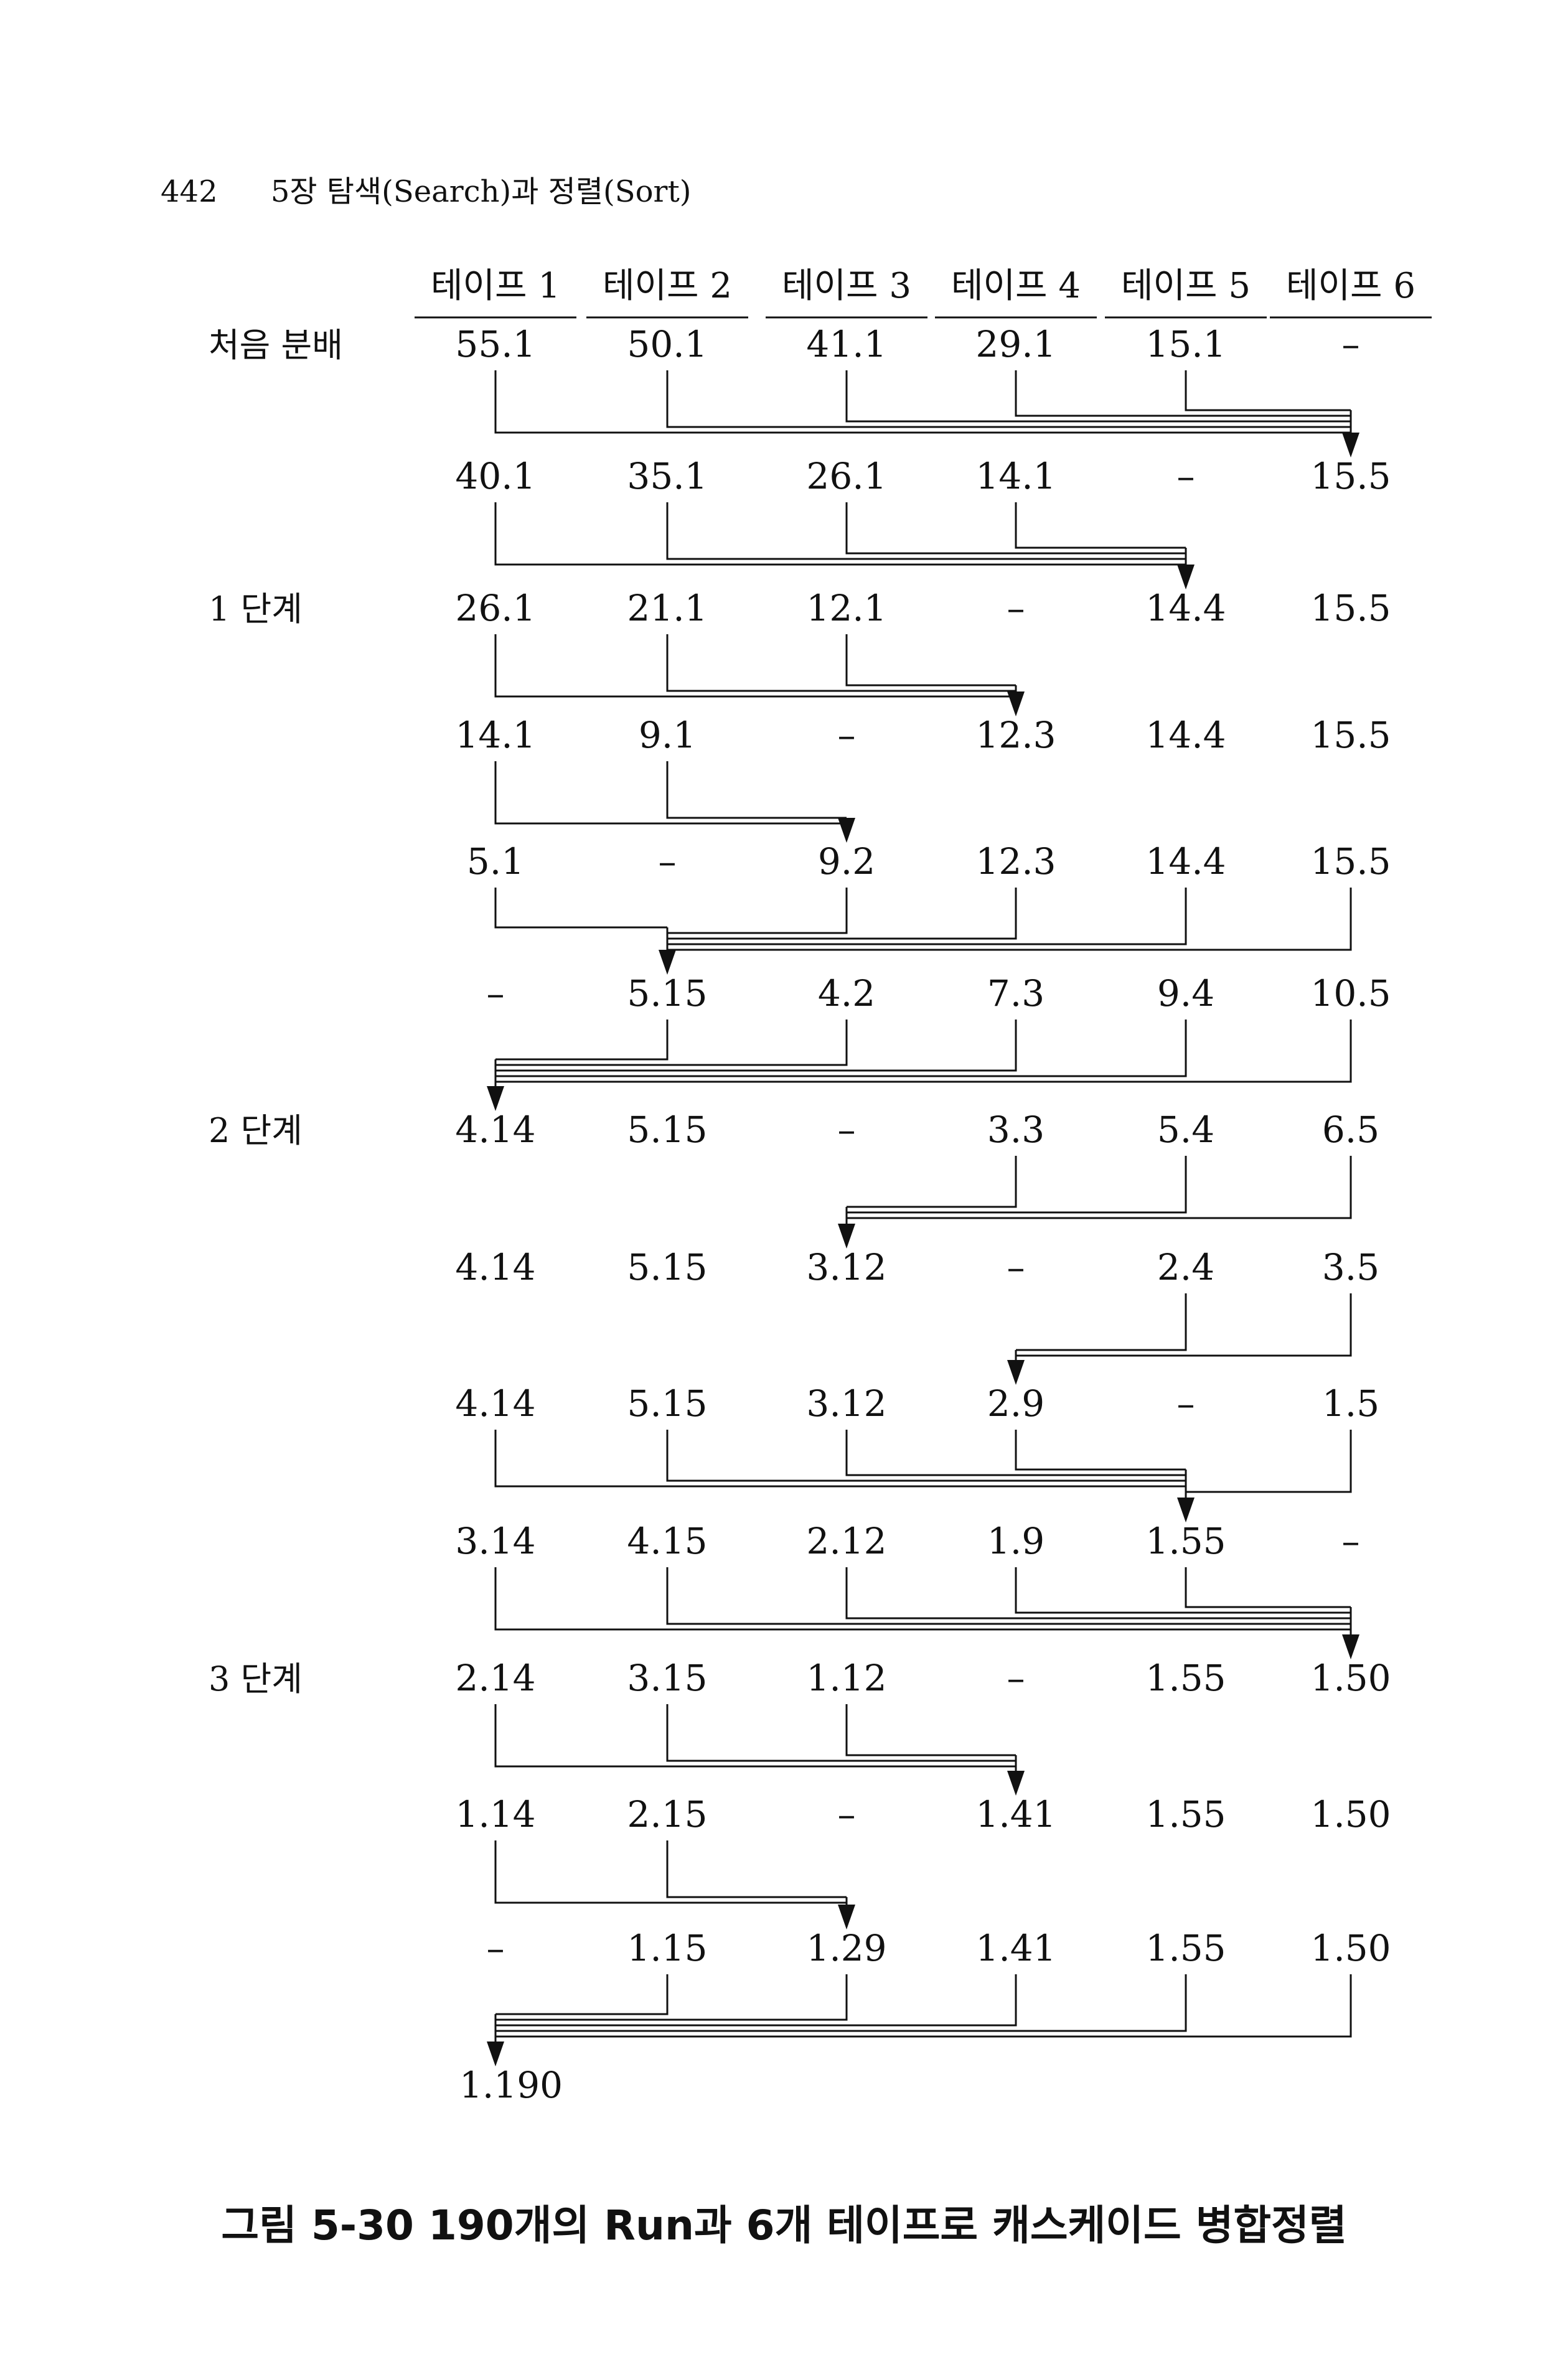  Describe the element at coordinates (495, 476) in the screenshot. I see `run-value: 40.1` at that location.